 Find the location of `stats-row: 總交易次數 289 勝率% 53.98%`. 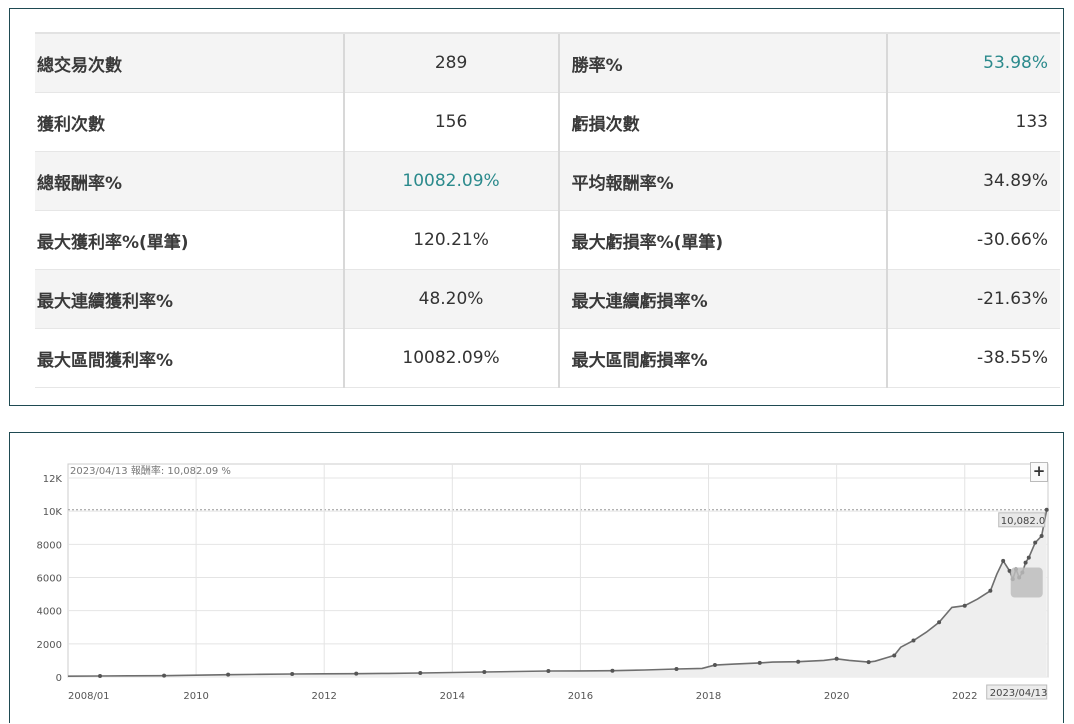

stats-row: 總交易次數 289 勝率% 53.98% is located at coordinates (547, 62).